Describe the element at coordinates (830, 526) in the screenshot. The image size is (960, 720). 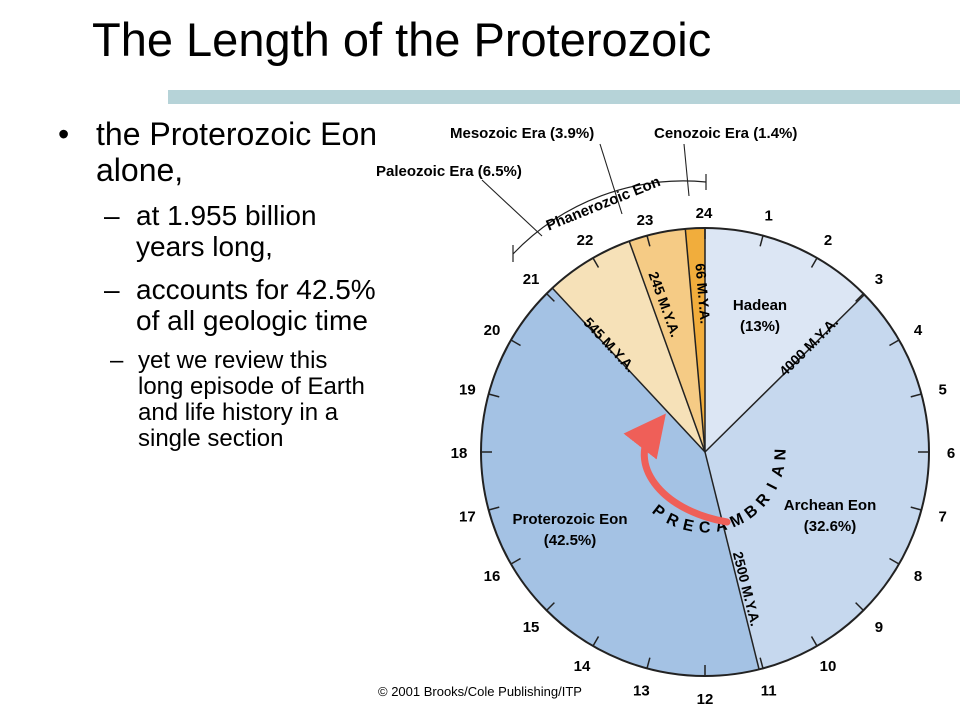
I see `archean-percent: (32.6%)` at that location.